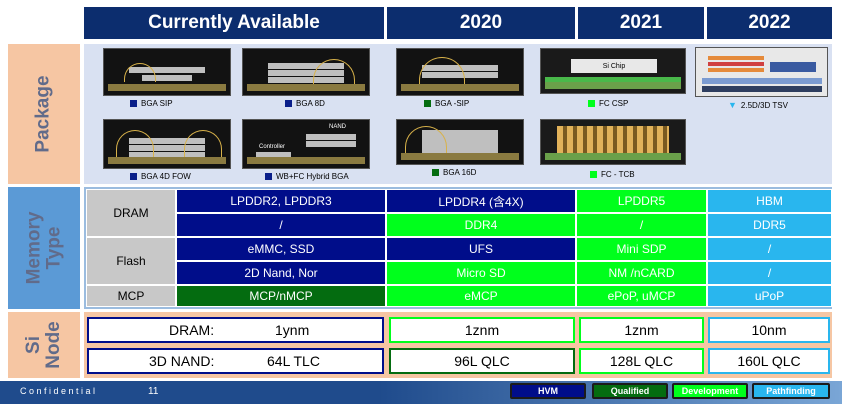  Describe the element at coordinates (481, 273) in the screenshot. I see `flash-2020-cell-2: Micro SD` at that location.